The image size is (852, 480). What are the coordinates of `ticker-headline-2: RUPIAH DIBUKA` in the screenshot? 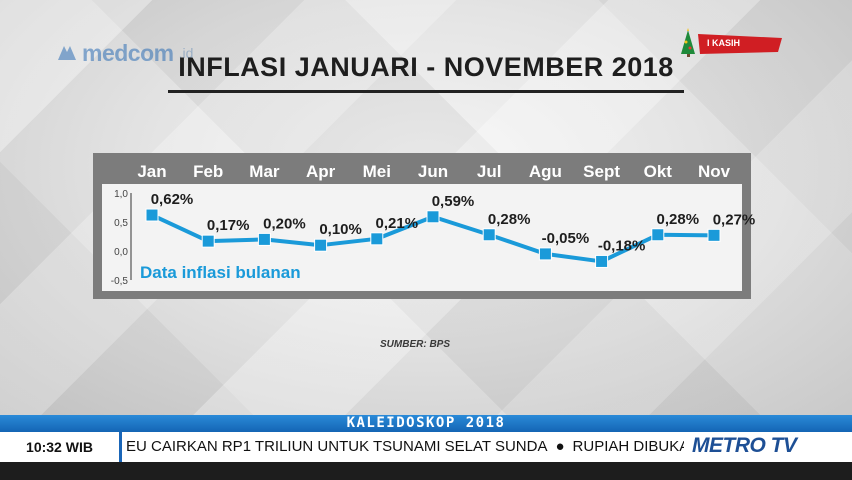 It's located at (628, 446).